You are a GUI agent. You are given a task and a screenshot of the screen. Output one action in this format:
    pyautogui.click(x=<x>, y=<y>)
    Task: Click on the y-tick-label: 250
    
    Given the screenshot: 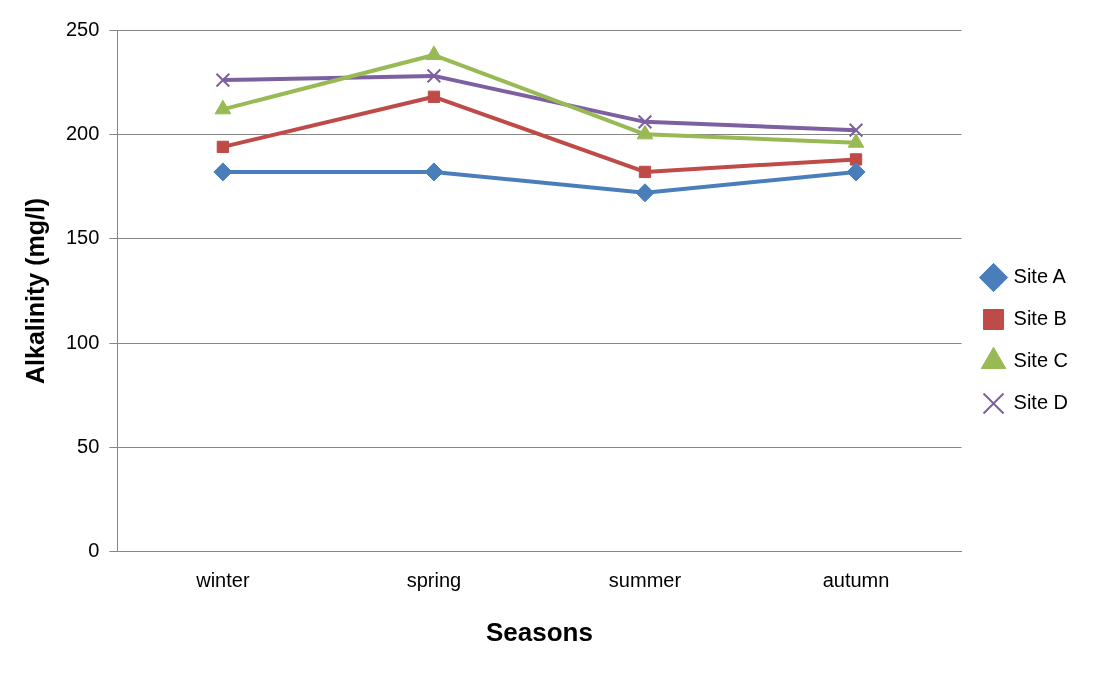 What is the action you would take?
    pyautogui.click(x=82, y=28)
    